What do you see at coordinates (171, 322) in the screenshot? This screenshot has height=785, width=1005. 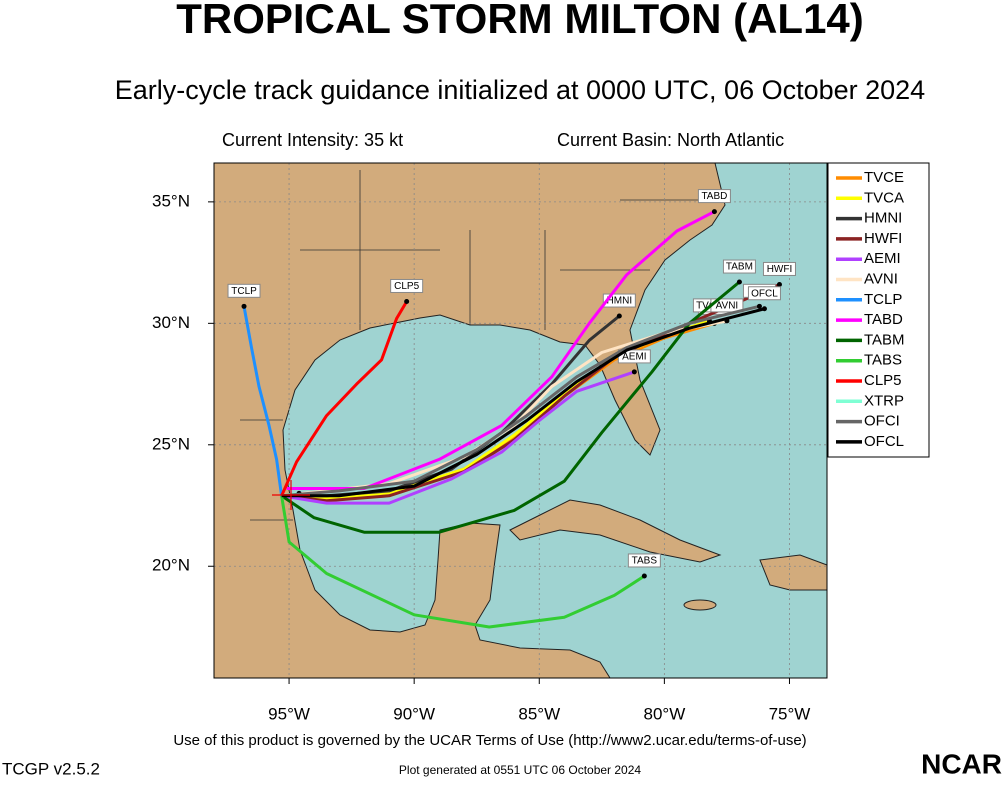 I see `y-tick-label: 30°N` at bounding box center [171, 322].